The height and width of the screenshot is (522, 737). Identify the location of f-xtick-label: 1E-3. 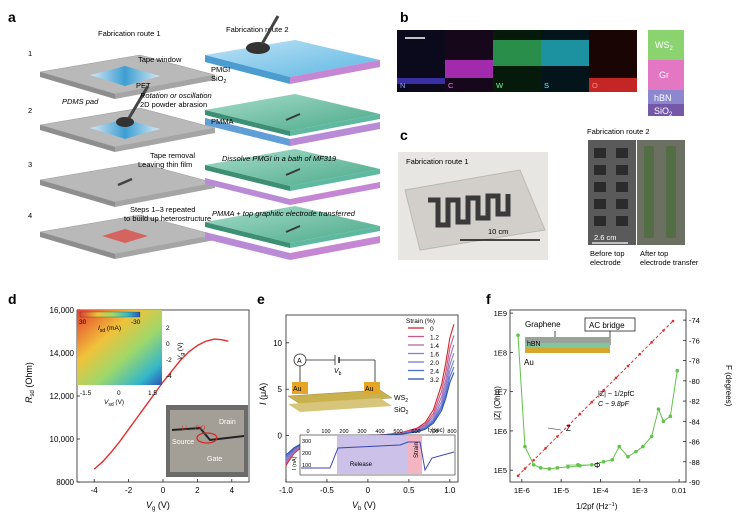
(640, 490).